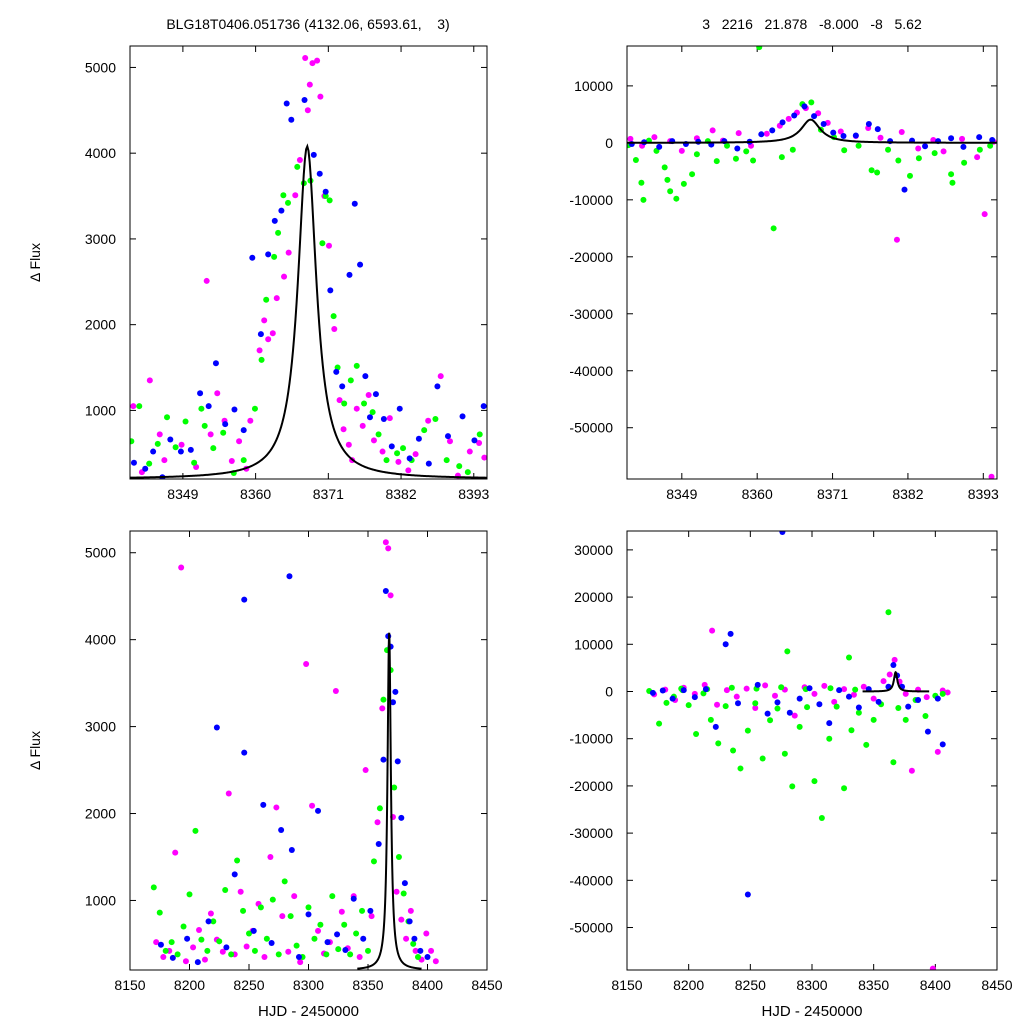  Describe the element at coordinates (907, 494) in the screenshot. I see `x-tick-label: 8382` at that location.